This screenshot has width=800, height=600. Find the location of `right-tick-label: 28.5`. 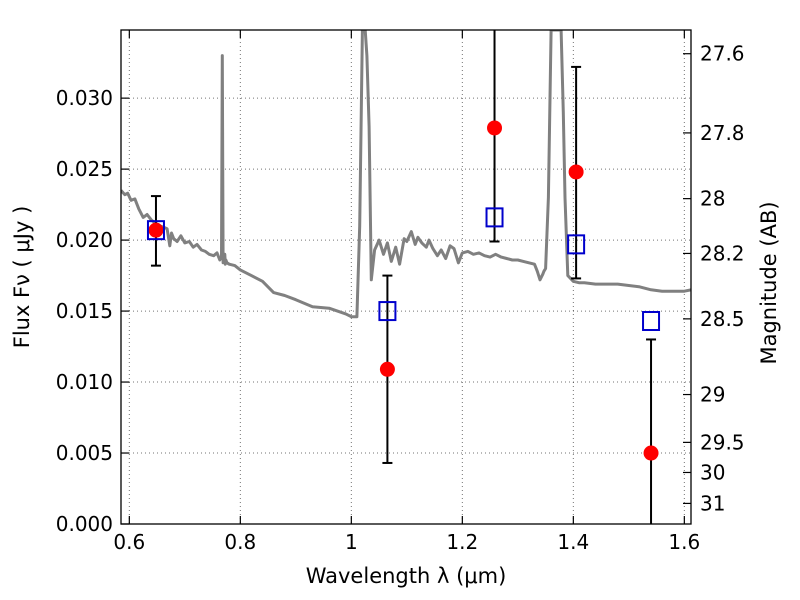

right-tick-label: 28.5 is located at coordinates (722, 319).